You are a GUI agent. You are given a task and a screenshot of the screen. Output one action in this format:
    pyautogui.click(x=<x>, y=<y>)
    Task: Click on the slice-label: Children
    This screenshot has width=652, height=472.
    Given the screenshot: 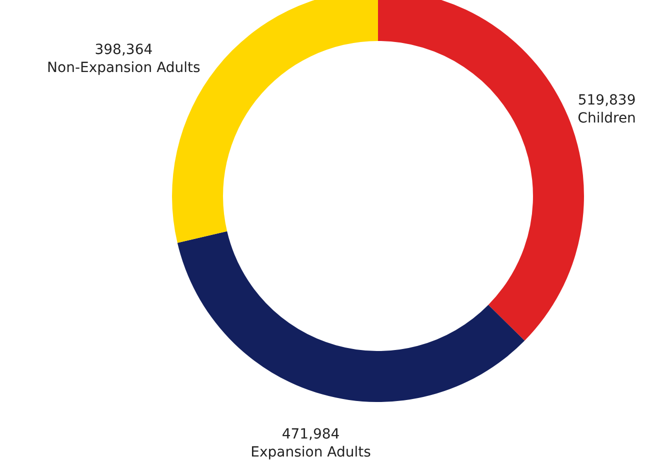 What is the action you would take?
    pyautogui.click(x=607, y=118)
    